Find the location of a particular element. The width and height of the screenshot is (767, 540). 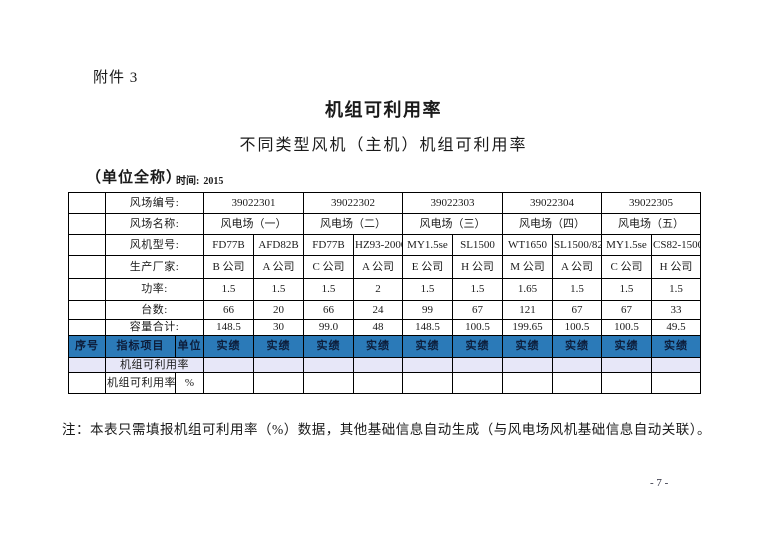

farm-id-cell: 39022305 is located at coordinates (651, 203).